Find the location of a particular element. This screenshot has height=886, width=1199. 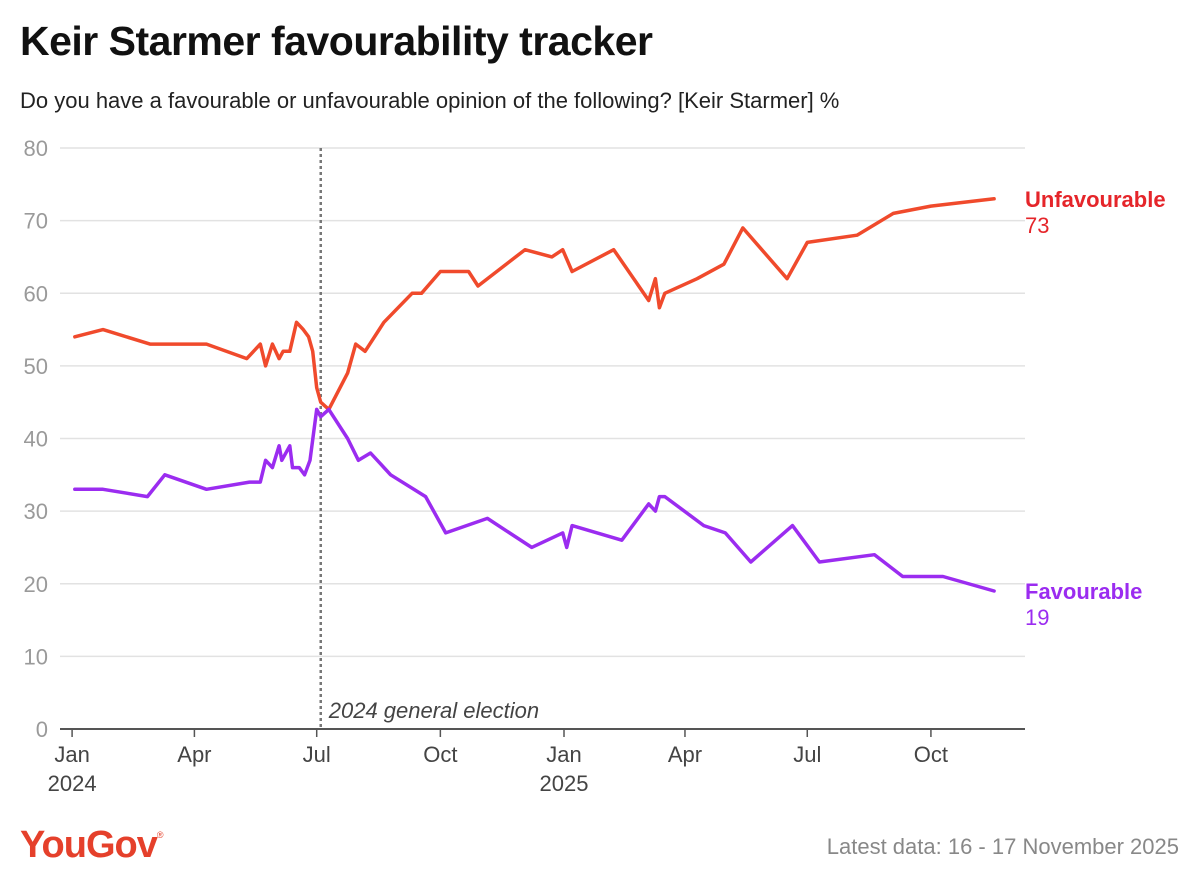

x-tick-label-7: Oct is located at coordinates (931, 754).